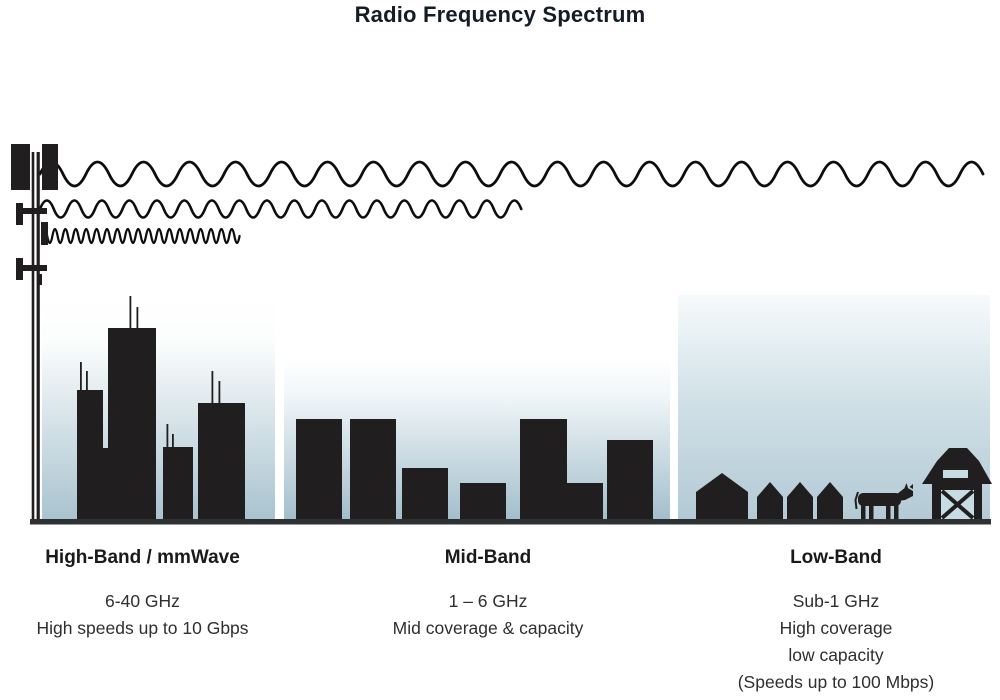 This screenshot has height=700, width=1000. What do you see at coordinates (510, 522) in the screenshot?
I see `ground-line` at bounding box center [510, 522].